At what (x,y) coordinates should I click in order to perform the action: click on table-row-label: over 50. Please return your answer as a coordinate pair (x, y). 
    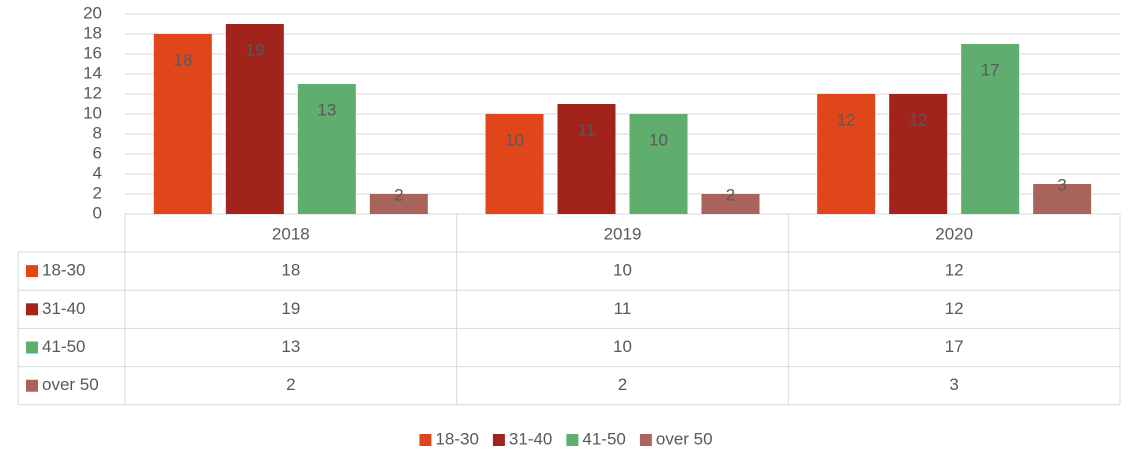
    Looking at the image, I should click on (70, 384).